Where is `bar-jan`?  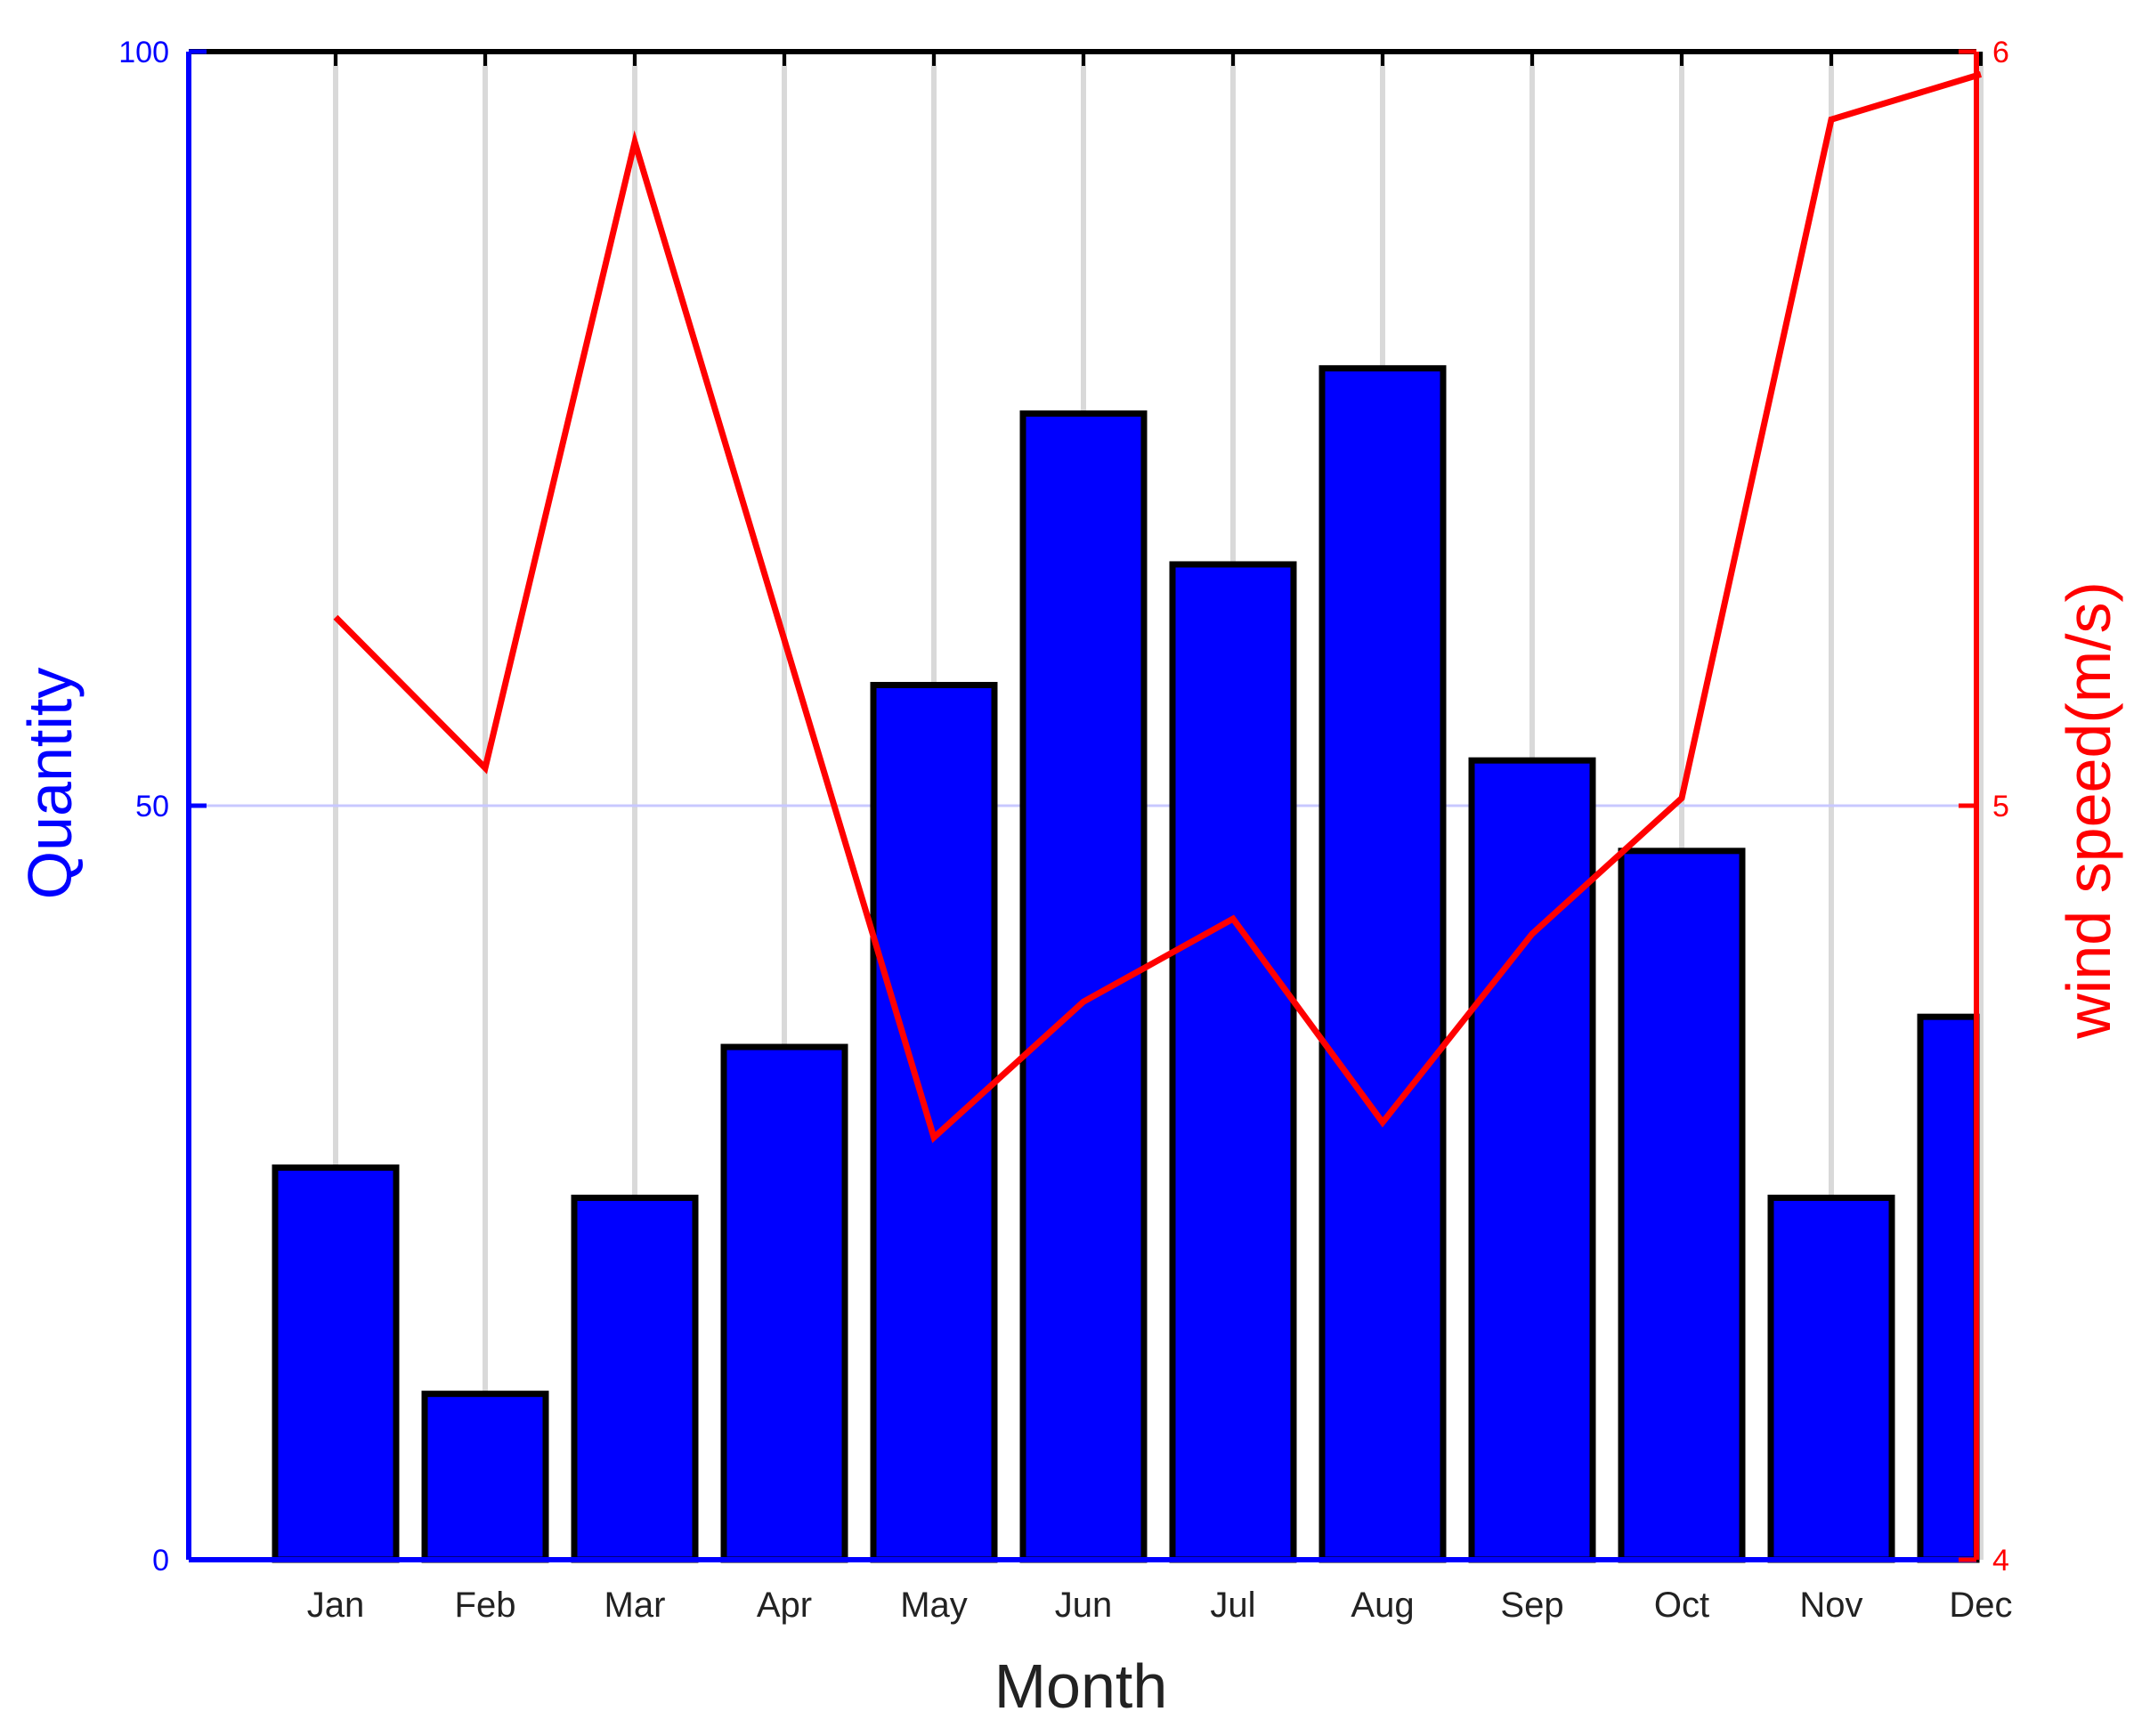
bar-jan is located at coordinates (336, 1363).